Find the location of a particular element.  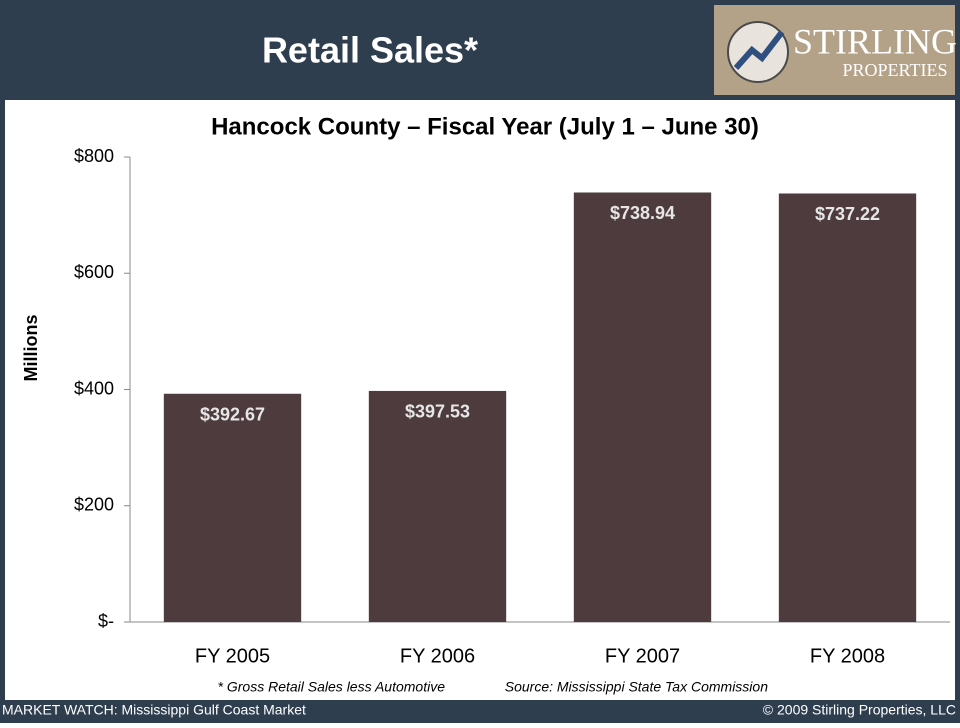

y-tick-label: $800 is located at coordinates (94, 156).